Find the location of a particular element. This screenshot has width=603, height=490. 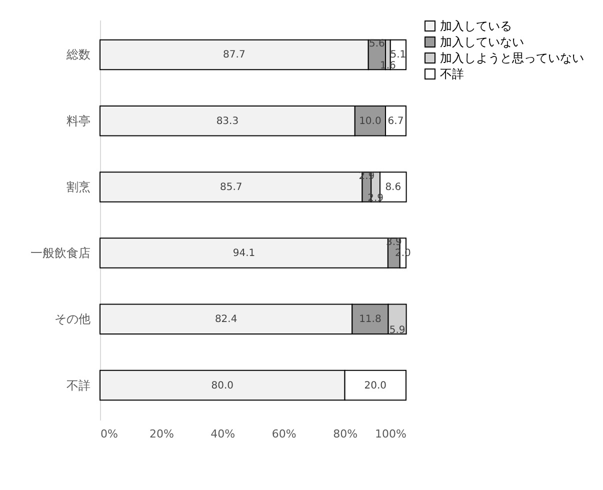

data-label: 6.7 is located at coordinates (396, 121).